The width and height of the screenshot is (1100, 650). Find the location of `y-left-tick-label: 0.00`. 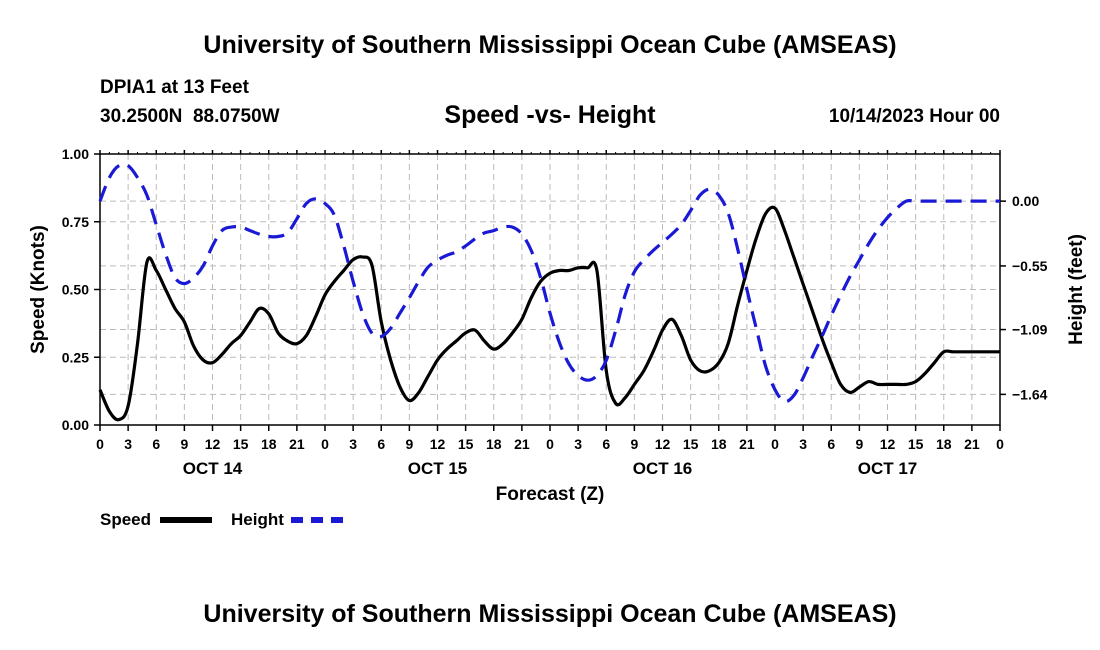

y-left-tick-label: 0.00 is located at coordinates (75, 425).